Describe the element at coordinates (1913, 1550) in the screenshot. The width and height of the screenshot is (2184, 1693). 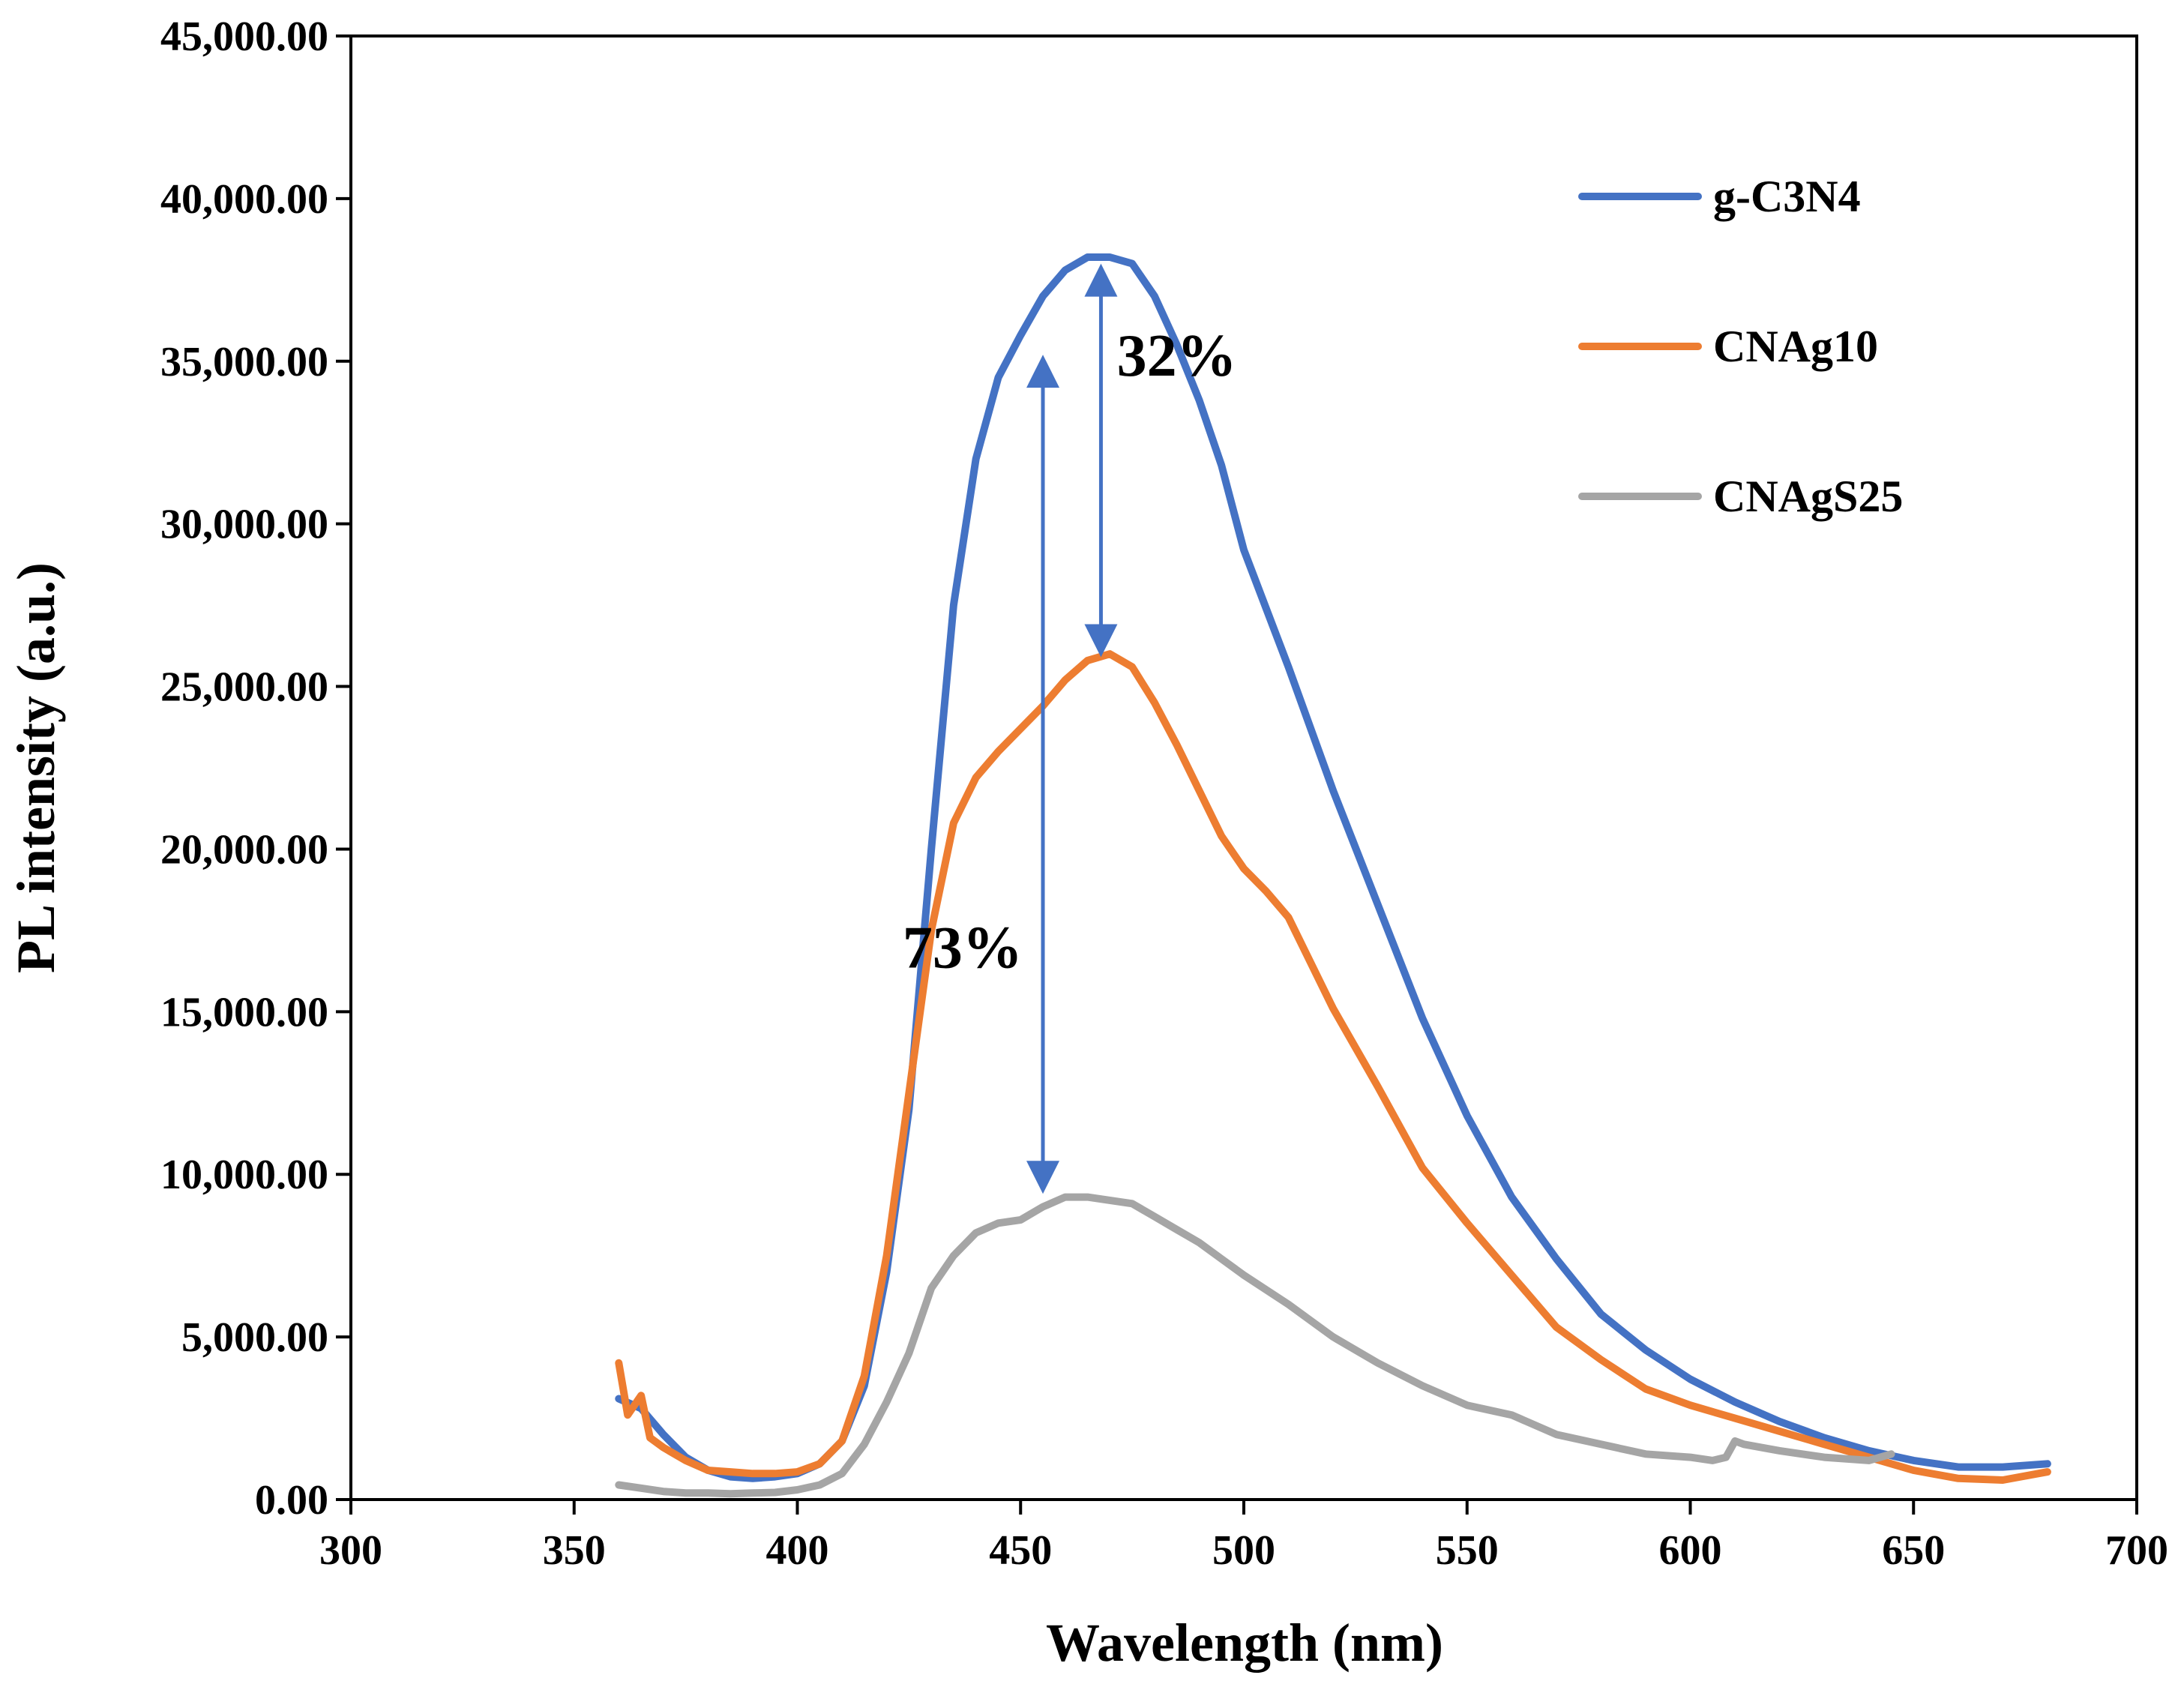
I see `x-tick-label: 650` at that location.